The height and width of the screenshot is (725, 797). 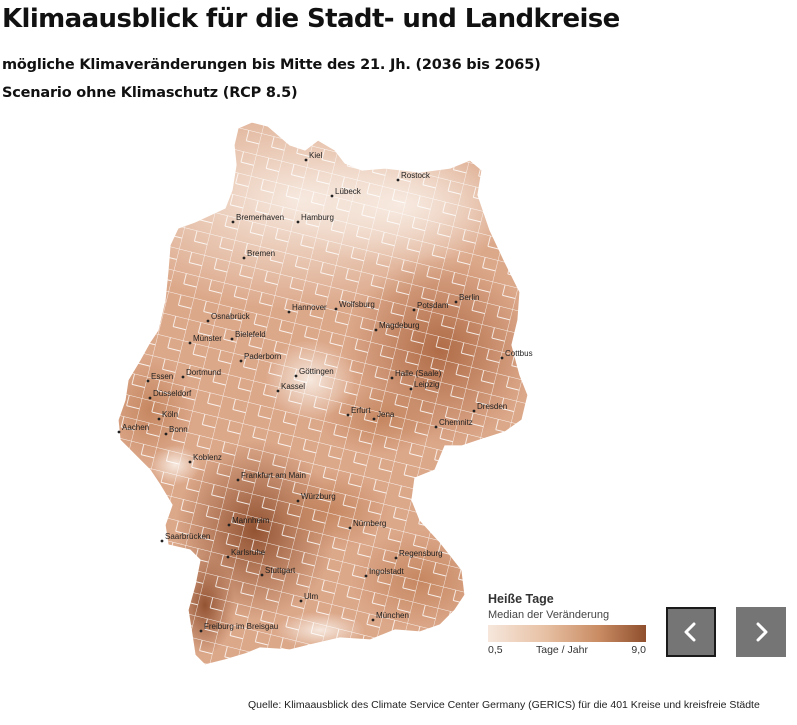 What do you see at coordinates (203, 372) in the screenshot?
I see `city-label: Dortmund` at bounding box center [203, 372].